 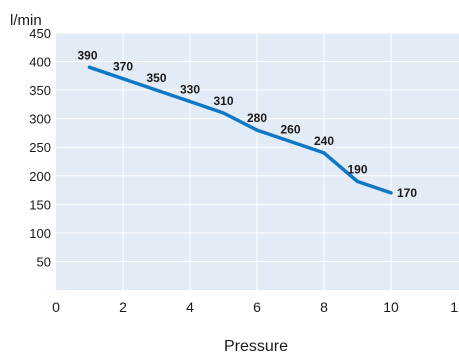 I want to click on data-label: 370, so click(x=123, y=67).